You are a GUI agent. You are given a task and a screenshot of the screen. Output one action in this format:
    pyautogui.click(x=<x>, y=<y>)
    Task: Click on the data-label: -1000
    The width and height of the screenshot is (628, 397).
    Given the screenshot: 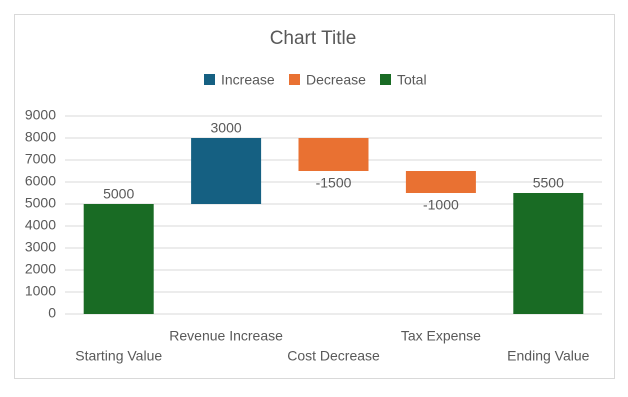 What is the action you would take?
    pyautogui.click(x=441, y=205)
    